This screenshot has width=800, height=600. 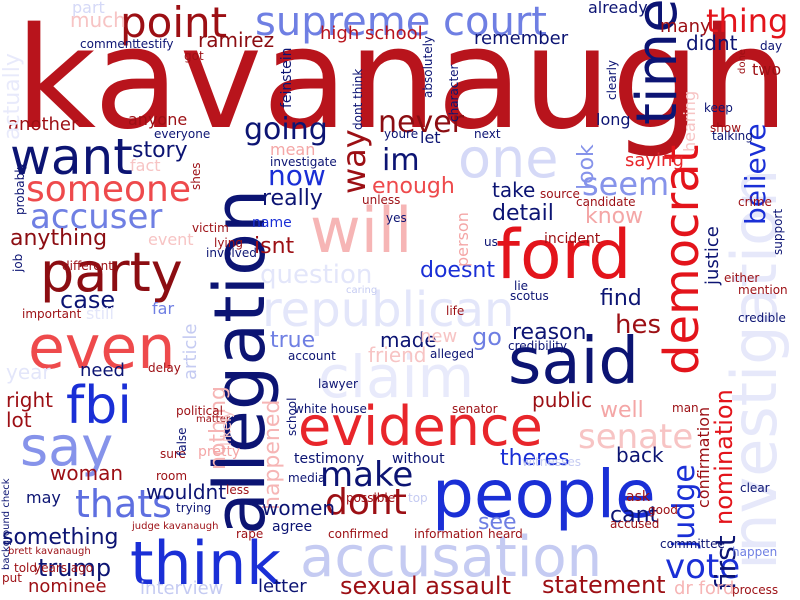 I want to click on word-judge-kavanaugh: judge kavanaugh, so click(x=175, y=526).